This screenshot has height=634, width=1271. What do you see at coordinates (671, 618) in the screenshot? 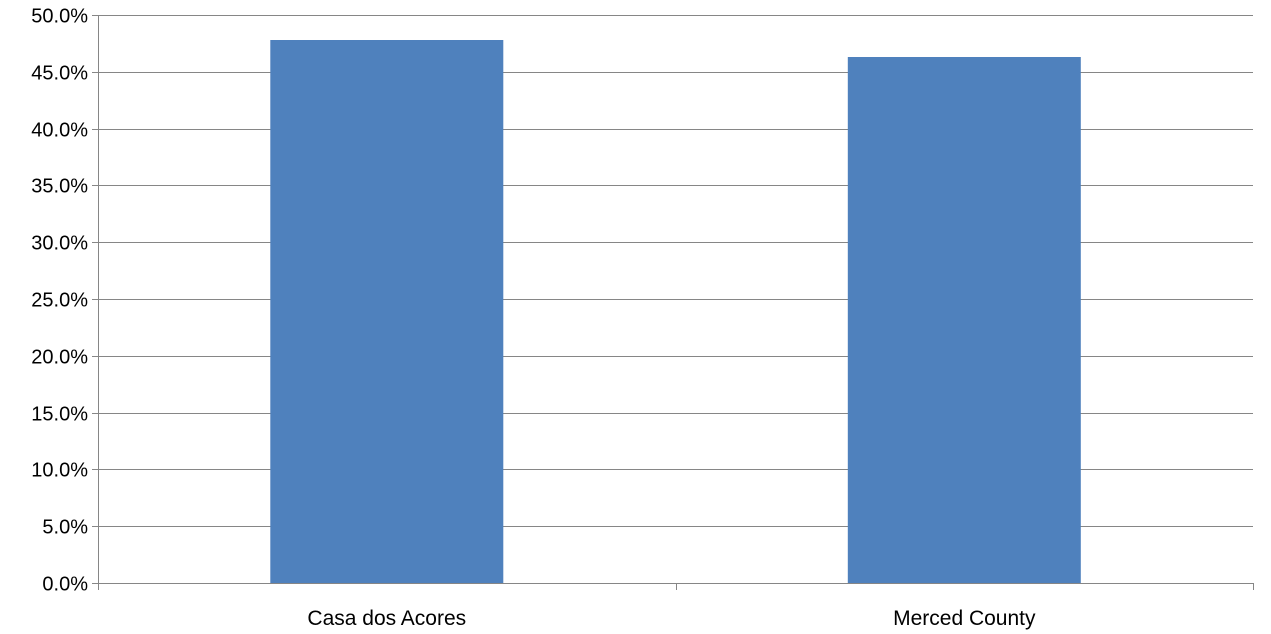
I see `x-axis-category-labels: Casa dos Acores Merced County` at bounding box center [671, 618].